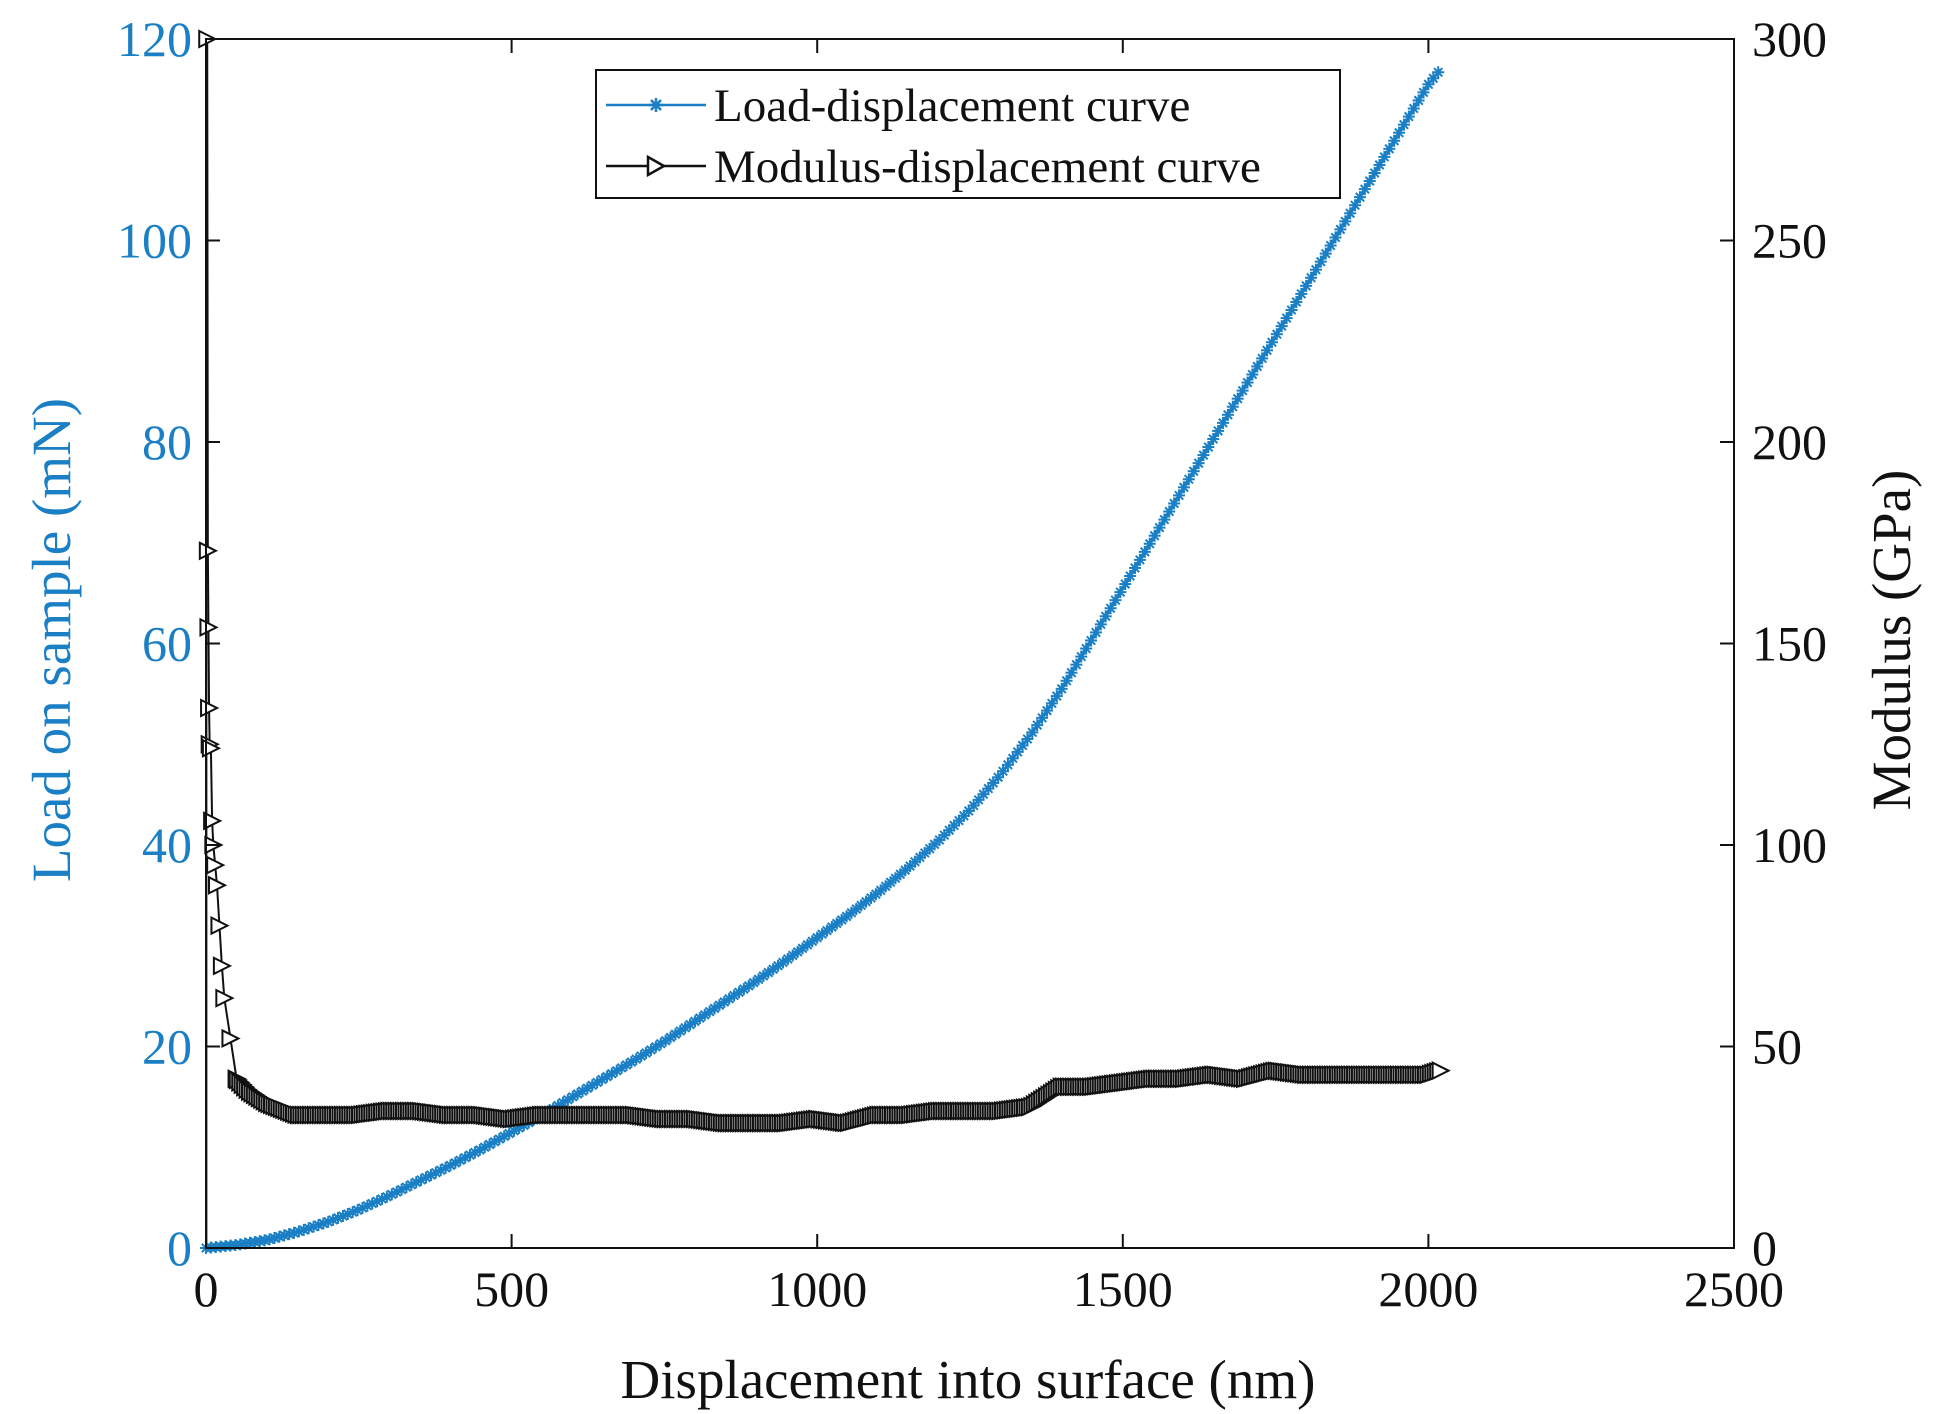  I want to click on legend-load-label: Load-displacement curve, so click(952, 106).